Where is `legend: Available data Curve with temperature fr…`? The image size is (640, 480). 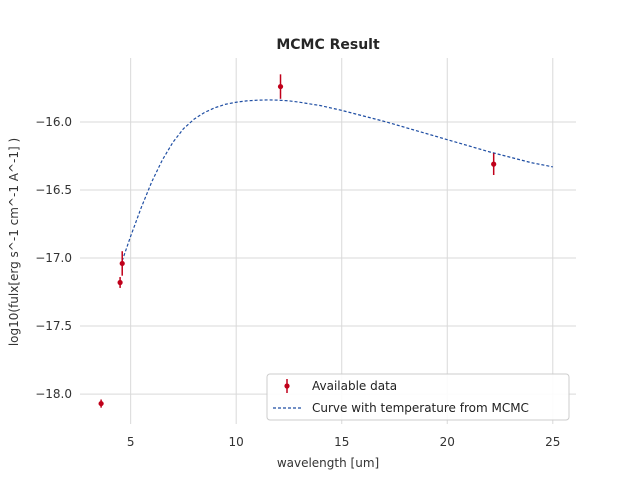 legend: Available data Curve with temperature fr… is located at coordinates (418, 397).